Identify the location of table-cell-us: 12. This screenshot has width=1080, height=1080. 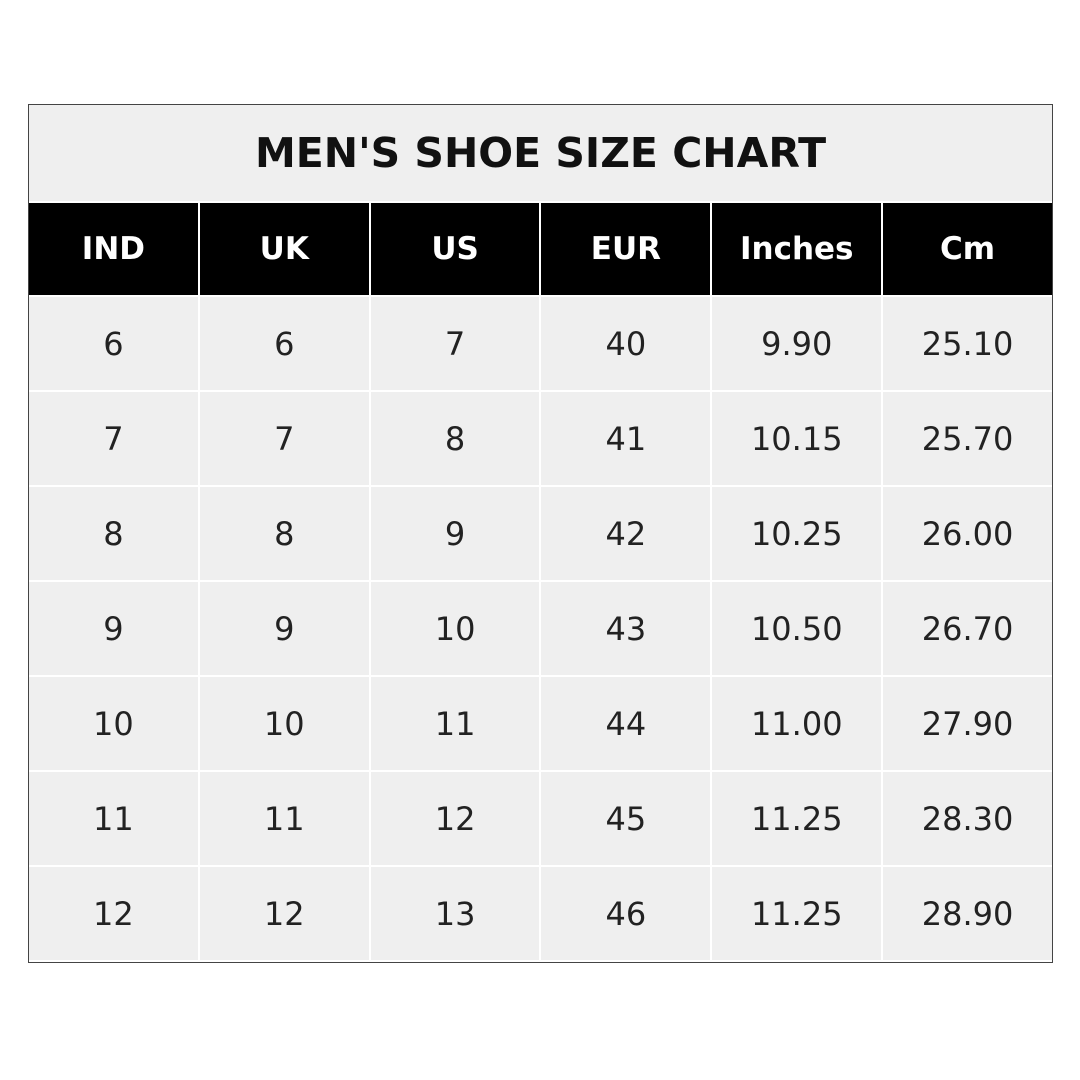
(455, 818).